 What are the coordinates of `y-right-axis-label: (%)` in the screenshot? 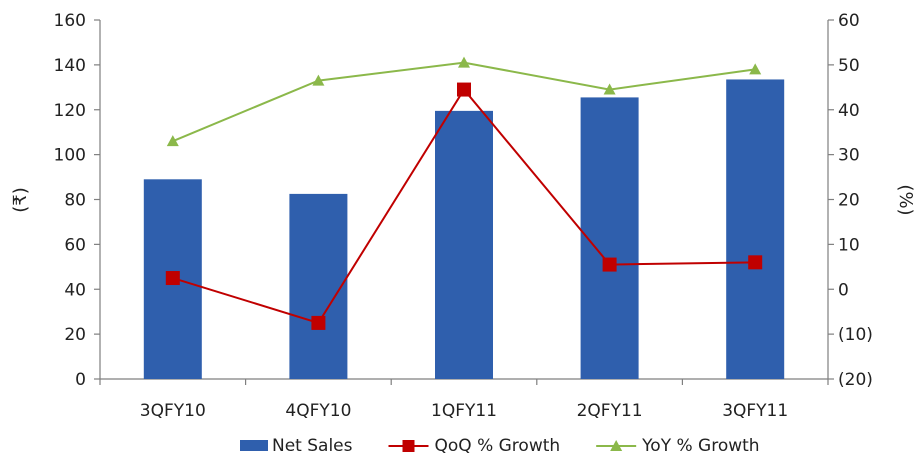 It's located at (905, 199).